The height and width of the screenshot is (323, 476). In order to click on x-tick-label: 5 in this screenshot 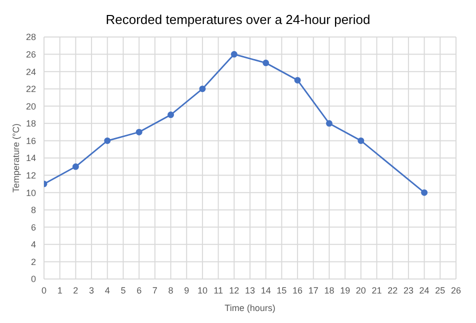, I will do `click(123, 290)`.